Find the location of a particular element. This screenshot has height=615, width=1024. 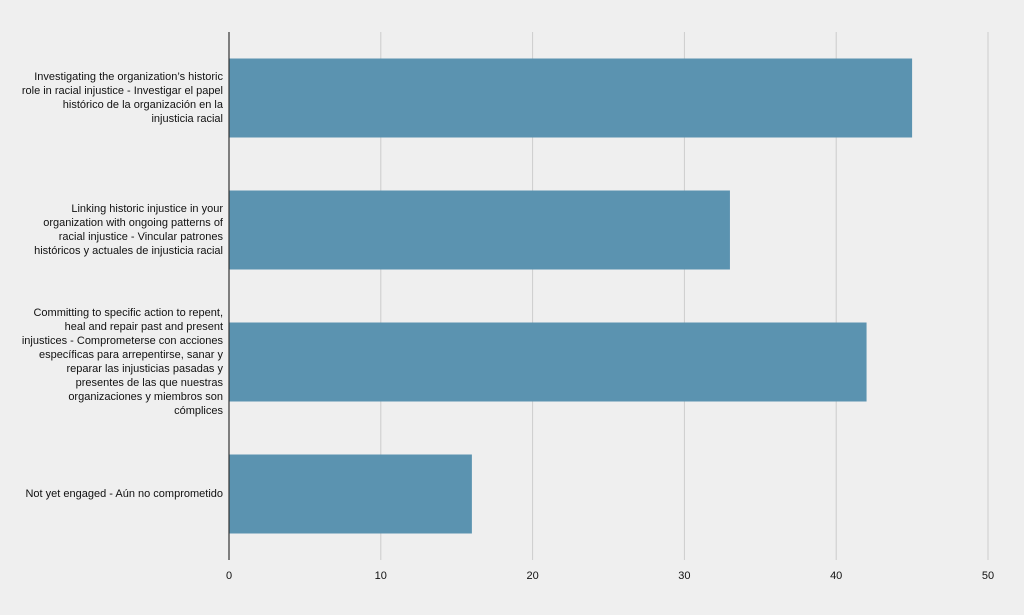

x-tick-label: 10 is located at coordinates (381, 576).